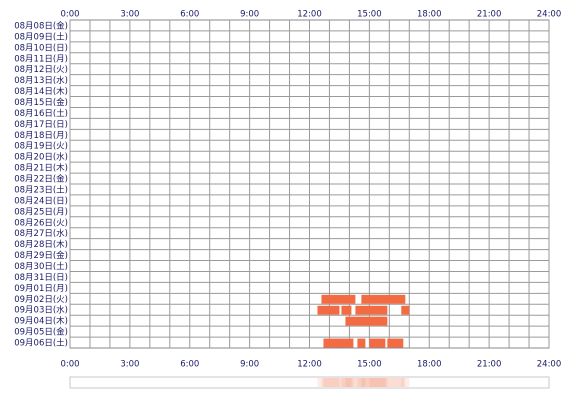 The height and width of the screenshot is (400, 570). What do you see at coordinates (41, 102) in the screenshot?
I see `row-label: 08月15日(金)` at bounding box center [41, 102].